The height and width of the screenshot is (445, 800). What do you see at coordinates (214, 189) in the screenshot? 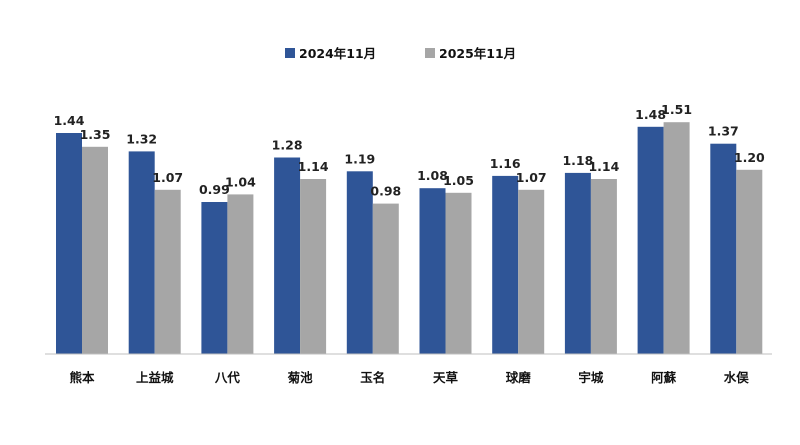
I see `value-label-2024-2: 0.99` at bounding box center [214, 189].